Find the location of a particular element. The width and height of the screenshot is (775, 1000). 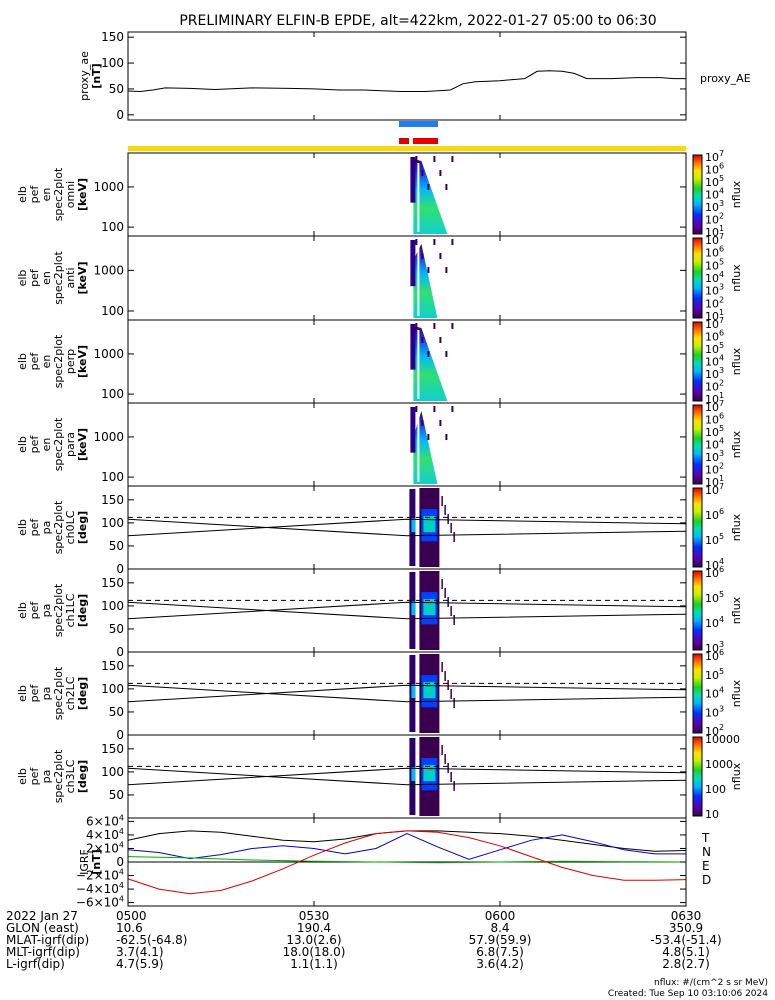

science-zone-blue-bar is located at coordinates (418, 124).